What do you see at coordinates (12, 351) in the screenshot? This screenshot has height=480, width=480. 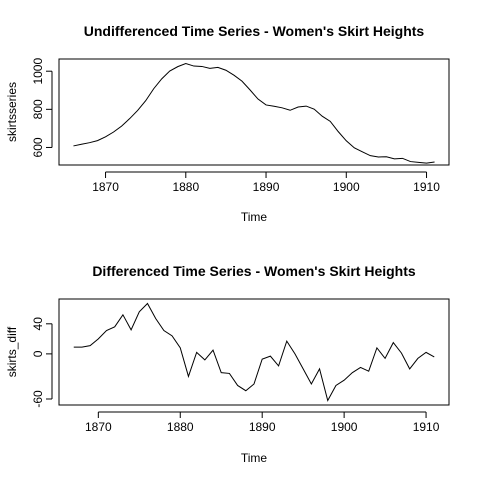 I see `bottom-y-axis-label: skirts_diff` at bounding box center [12, 351].